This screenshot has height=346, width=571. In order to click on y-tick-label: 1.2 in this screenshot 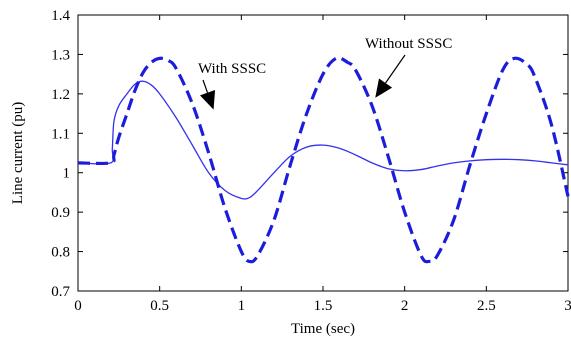, I will do `click(60, 95)`.